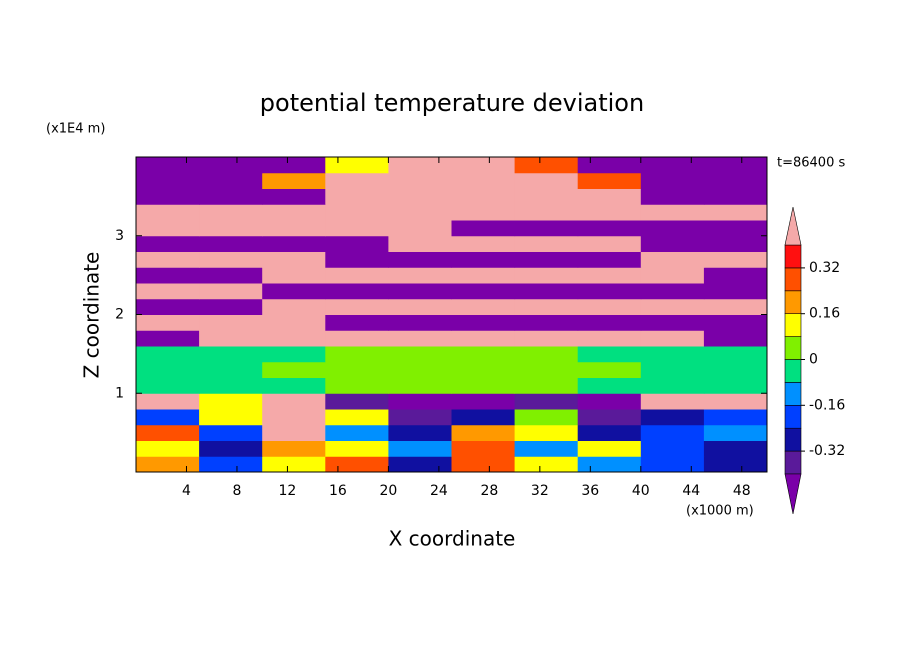 This screenshot has height=654, width=904. Describe the element at coordinates (824, 268) in the screenshot. I see `colorbar-tick-label: 0.32` at that location.